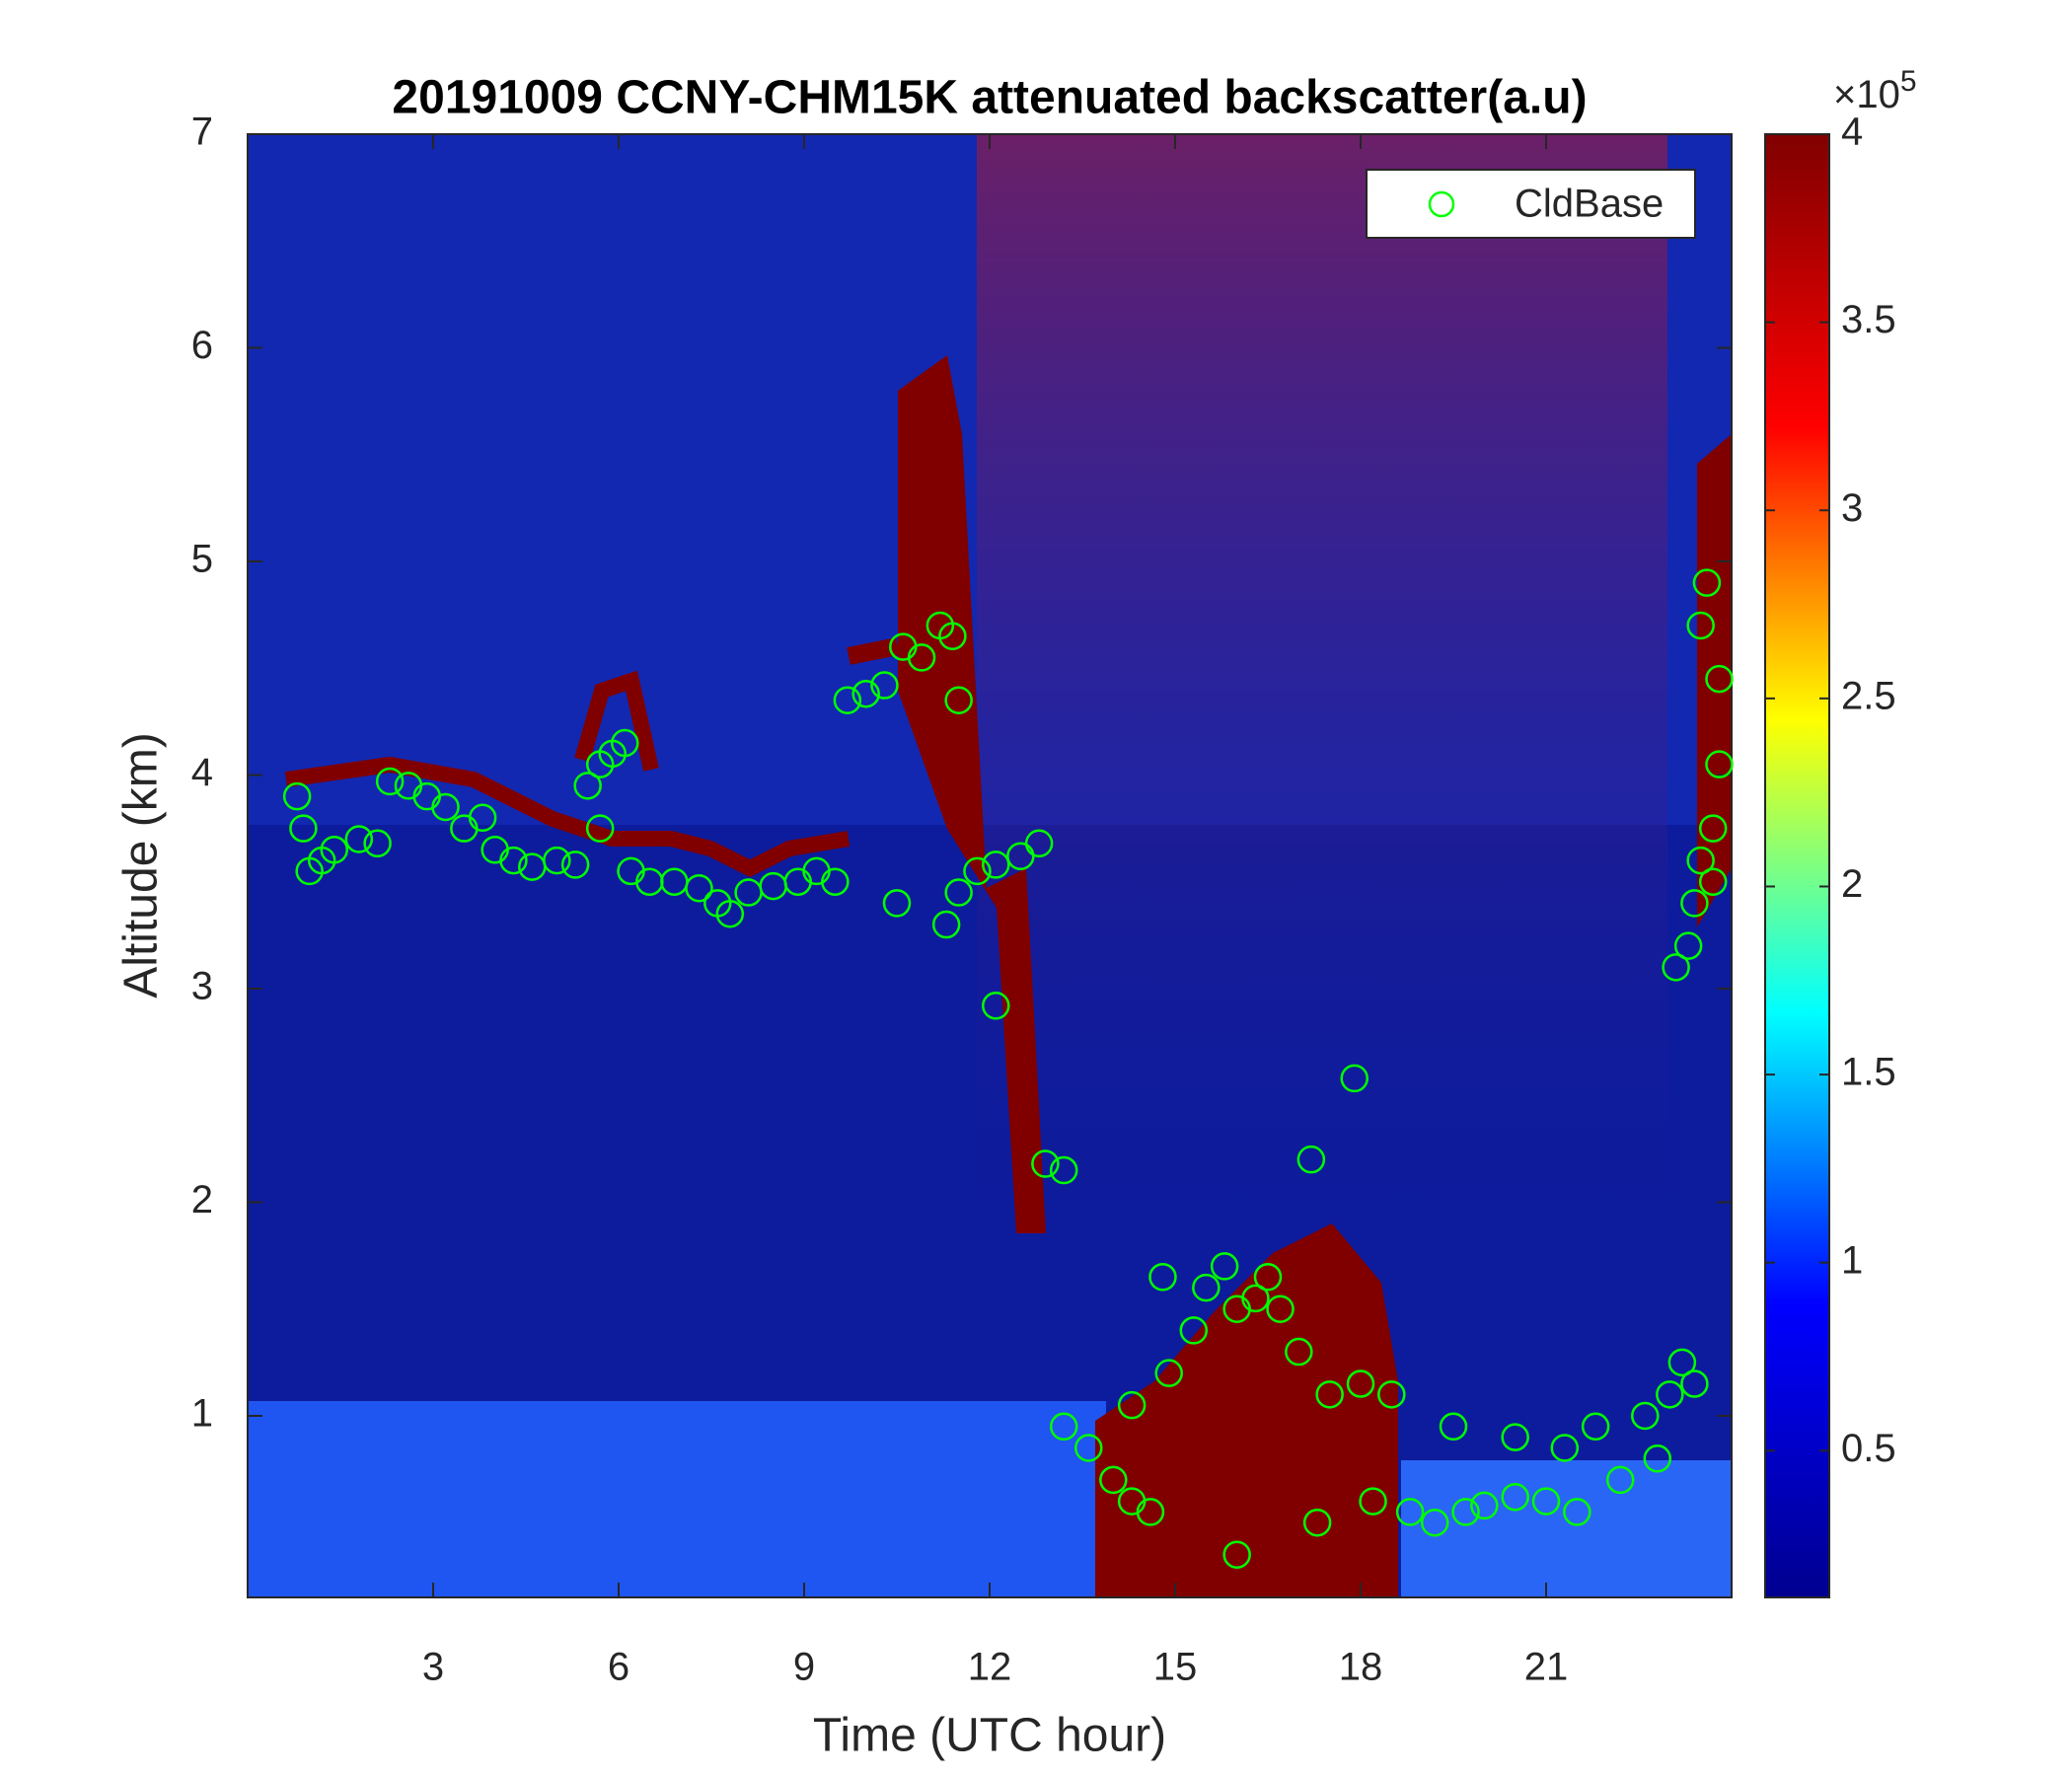  Describe the element at coordinates (990, 1736) in the screenshot. I see `x-axis-title: Time (UTC hour)` at that location.